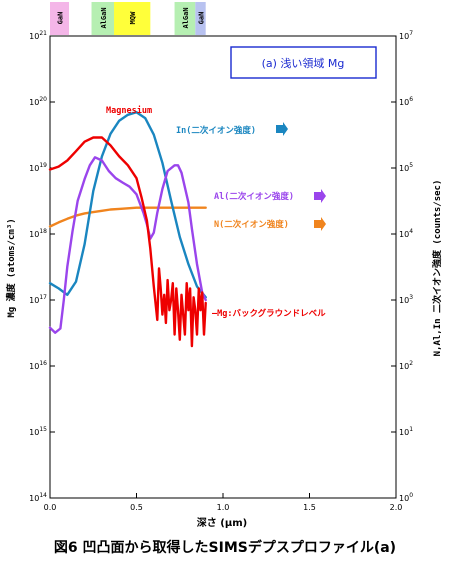  Describe the element at coordinates (396, 507) in the screenshot. I see `x-tick-label: 2.0` at that location.